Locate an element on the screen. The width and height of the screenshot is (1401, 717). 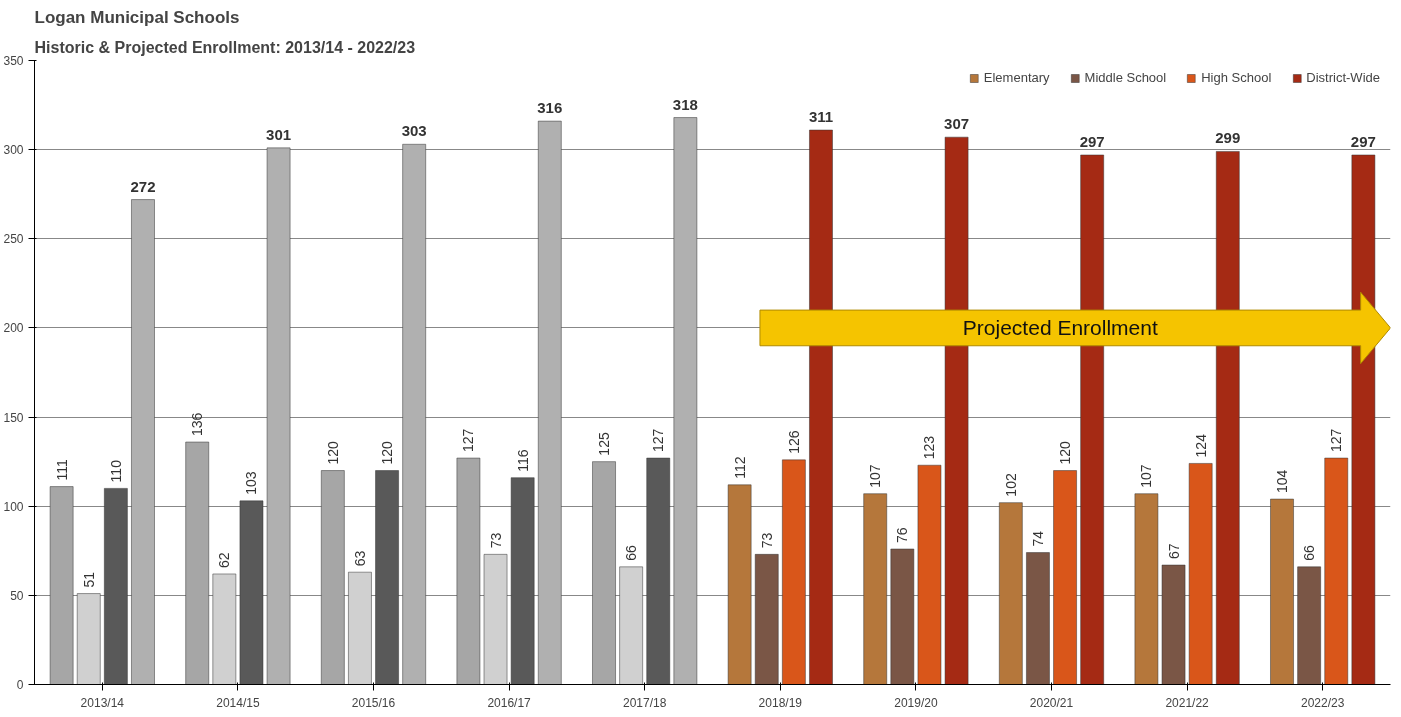
data-label: 126 is located at coordinates (793, 442).